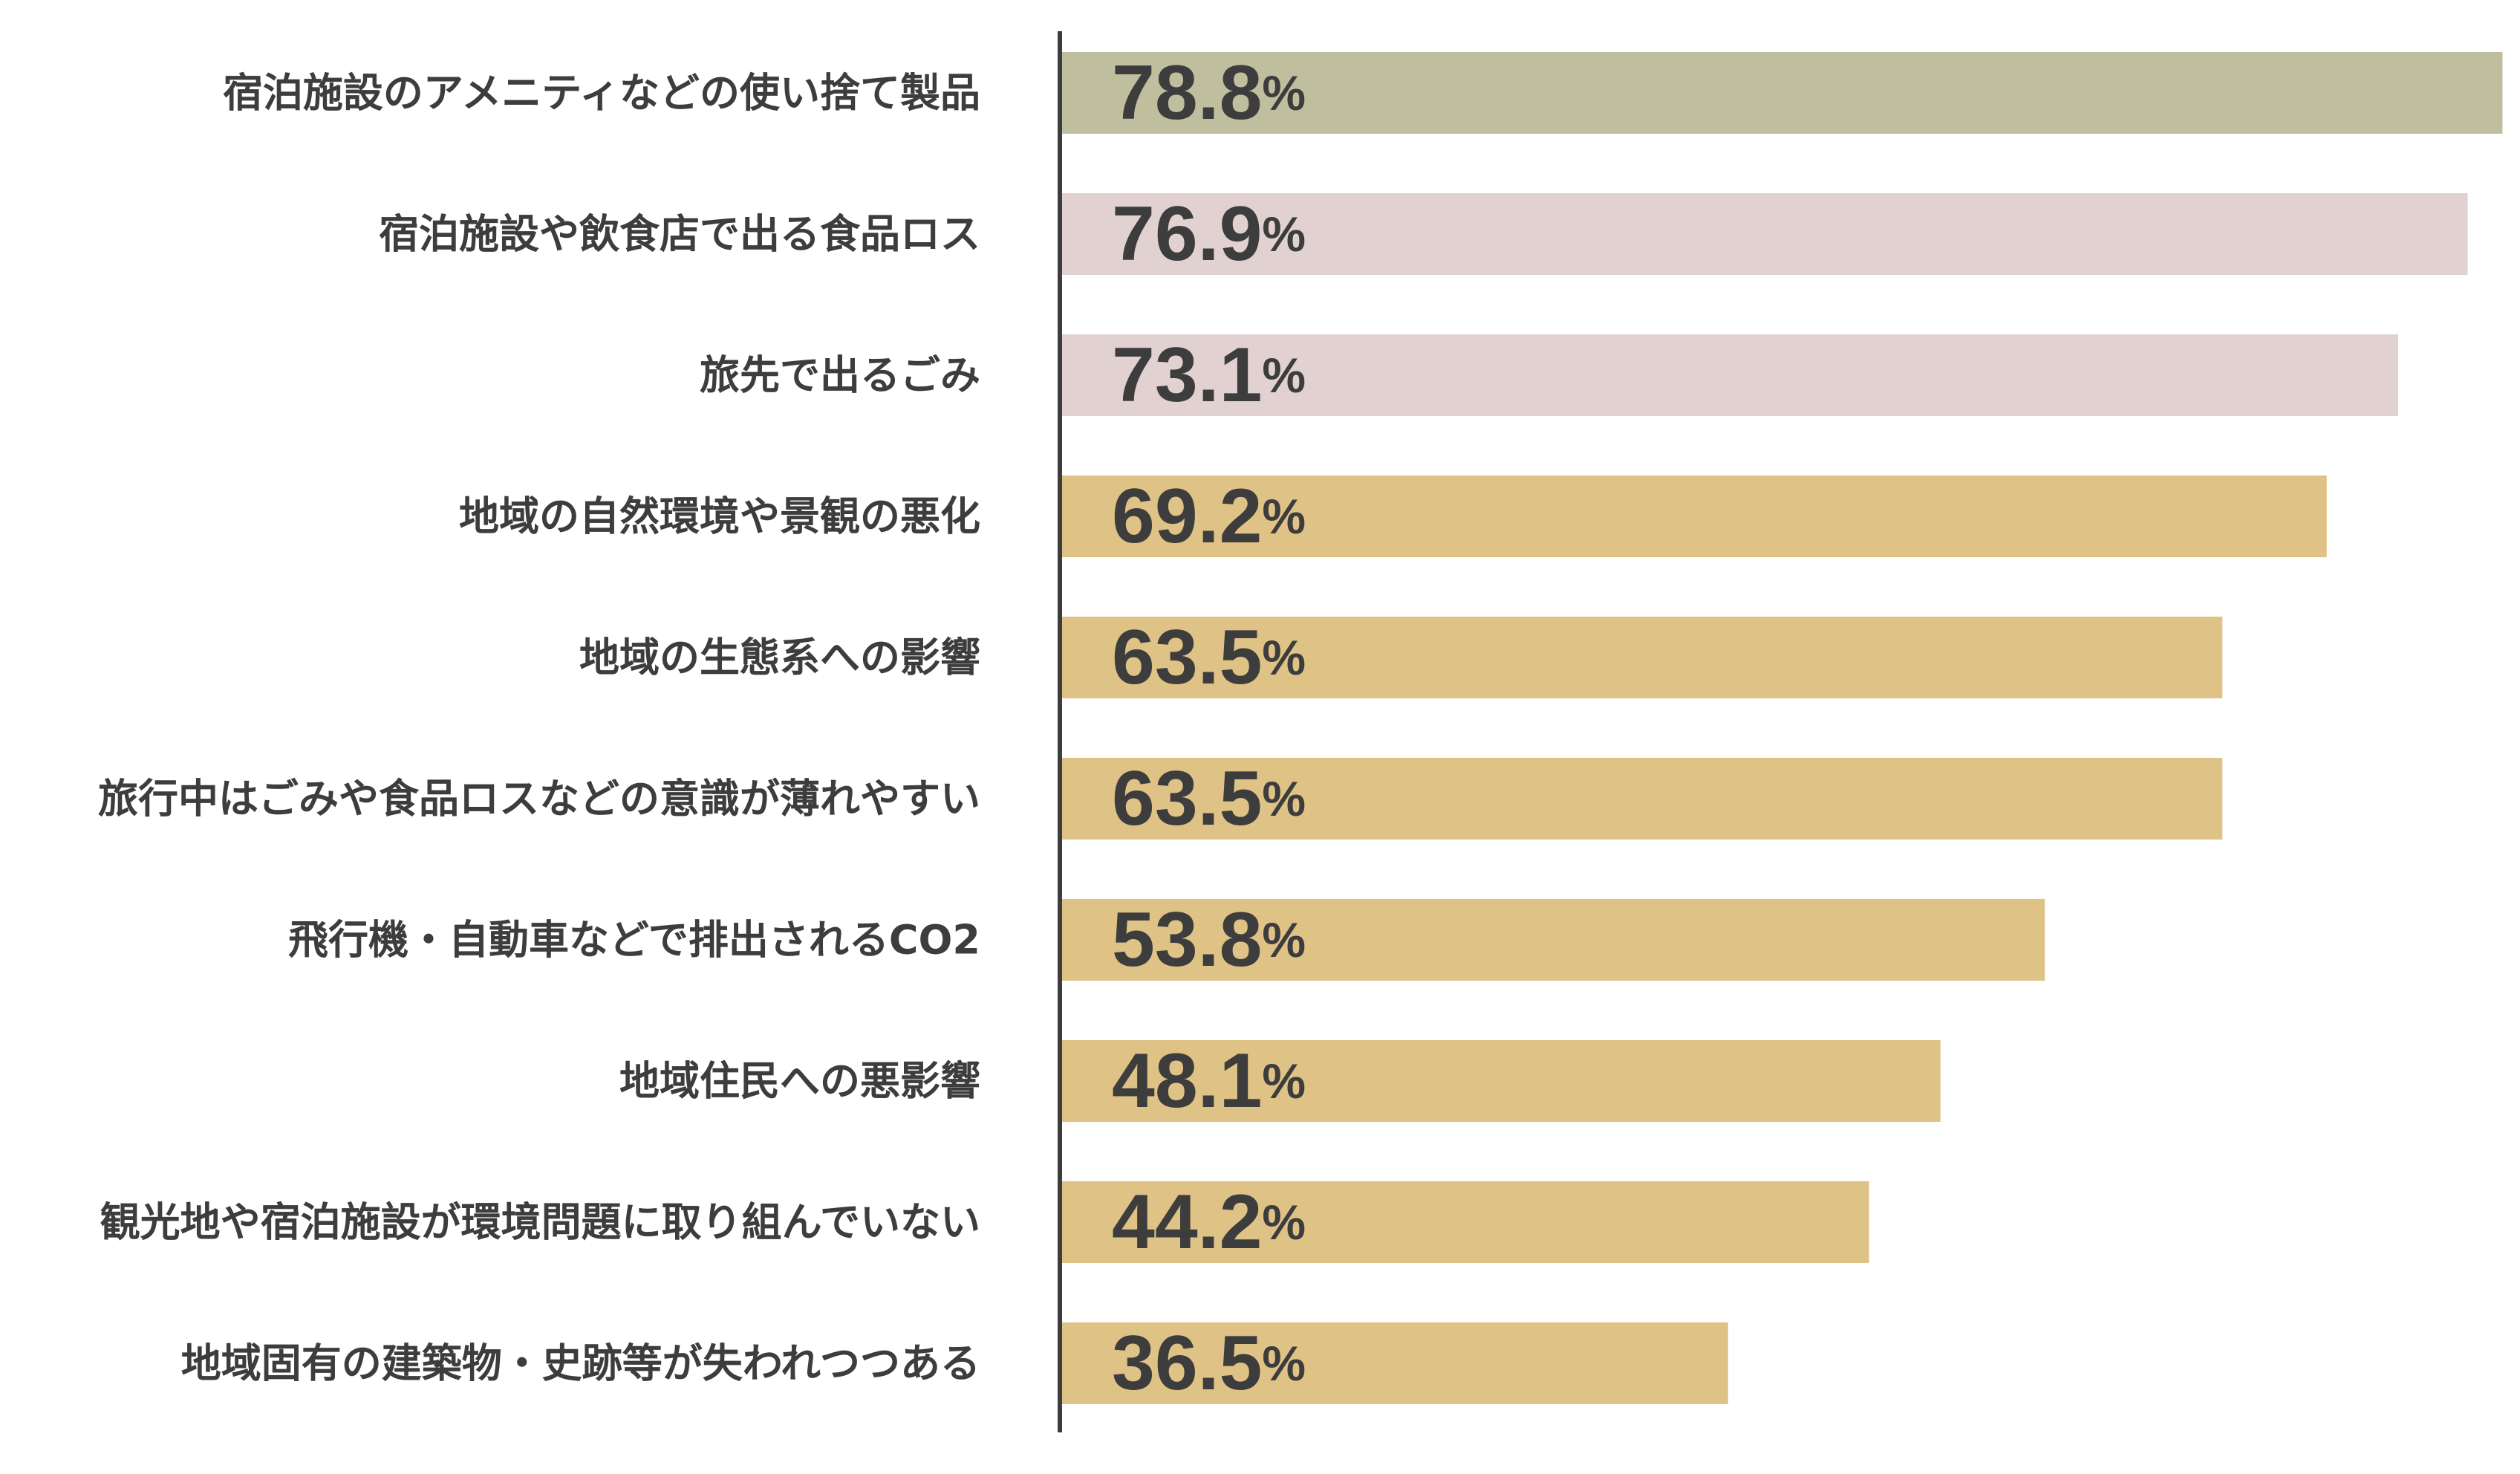 Image resolution: width=2520 pixels, height=1474 pixels. What do you see at coordinates (1187, 516) in the screenshot?
I see `value-number: 69.2` at bounding box center [1187, 516].